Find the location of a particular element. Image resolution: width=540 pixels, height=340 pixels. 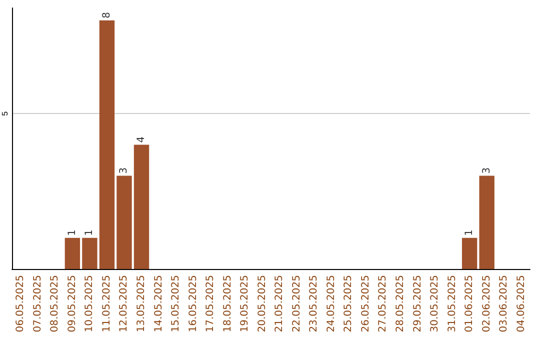

x-tick-label: 31.05.2025 is located at coordinates (452, 303).